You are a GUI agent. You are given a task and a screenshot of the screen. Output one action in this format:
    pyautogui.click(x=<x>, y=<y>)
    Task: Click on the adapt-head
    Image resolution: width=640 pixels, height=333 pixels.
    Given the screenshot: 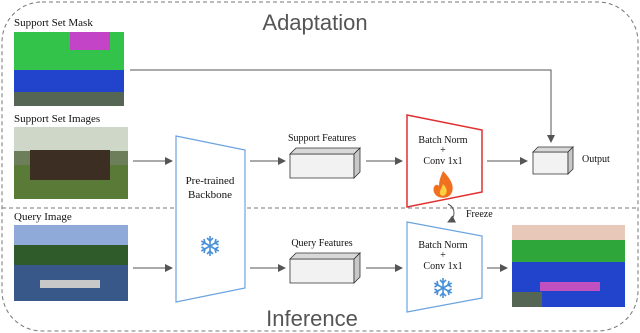 What is the action you would take?
    pyautogui.click(x=444, y=161)
    